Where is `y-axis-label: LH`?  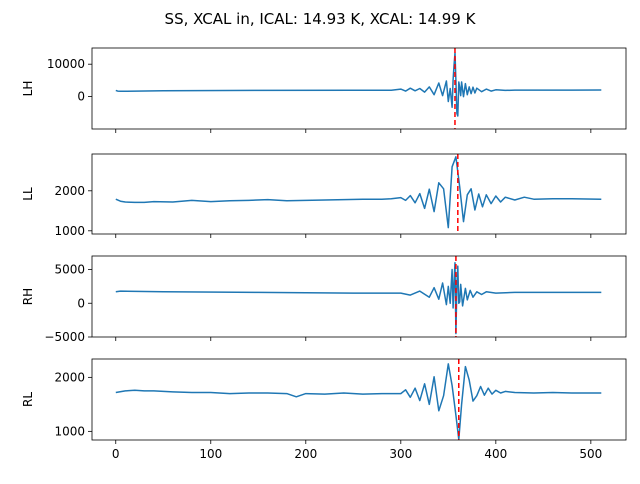 y-axis-label: LH is located at coordinates (28, 89).